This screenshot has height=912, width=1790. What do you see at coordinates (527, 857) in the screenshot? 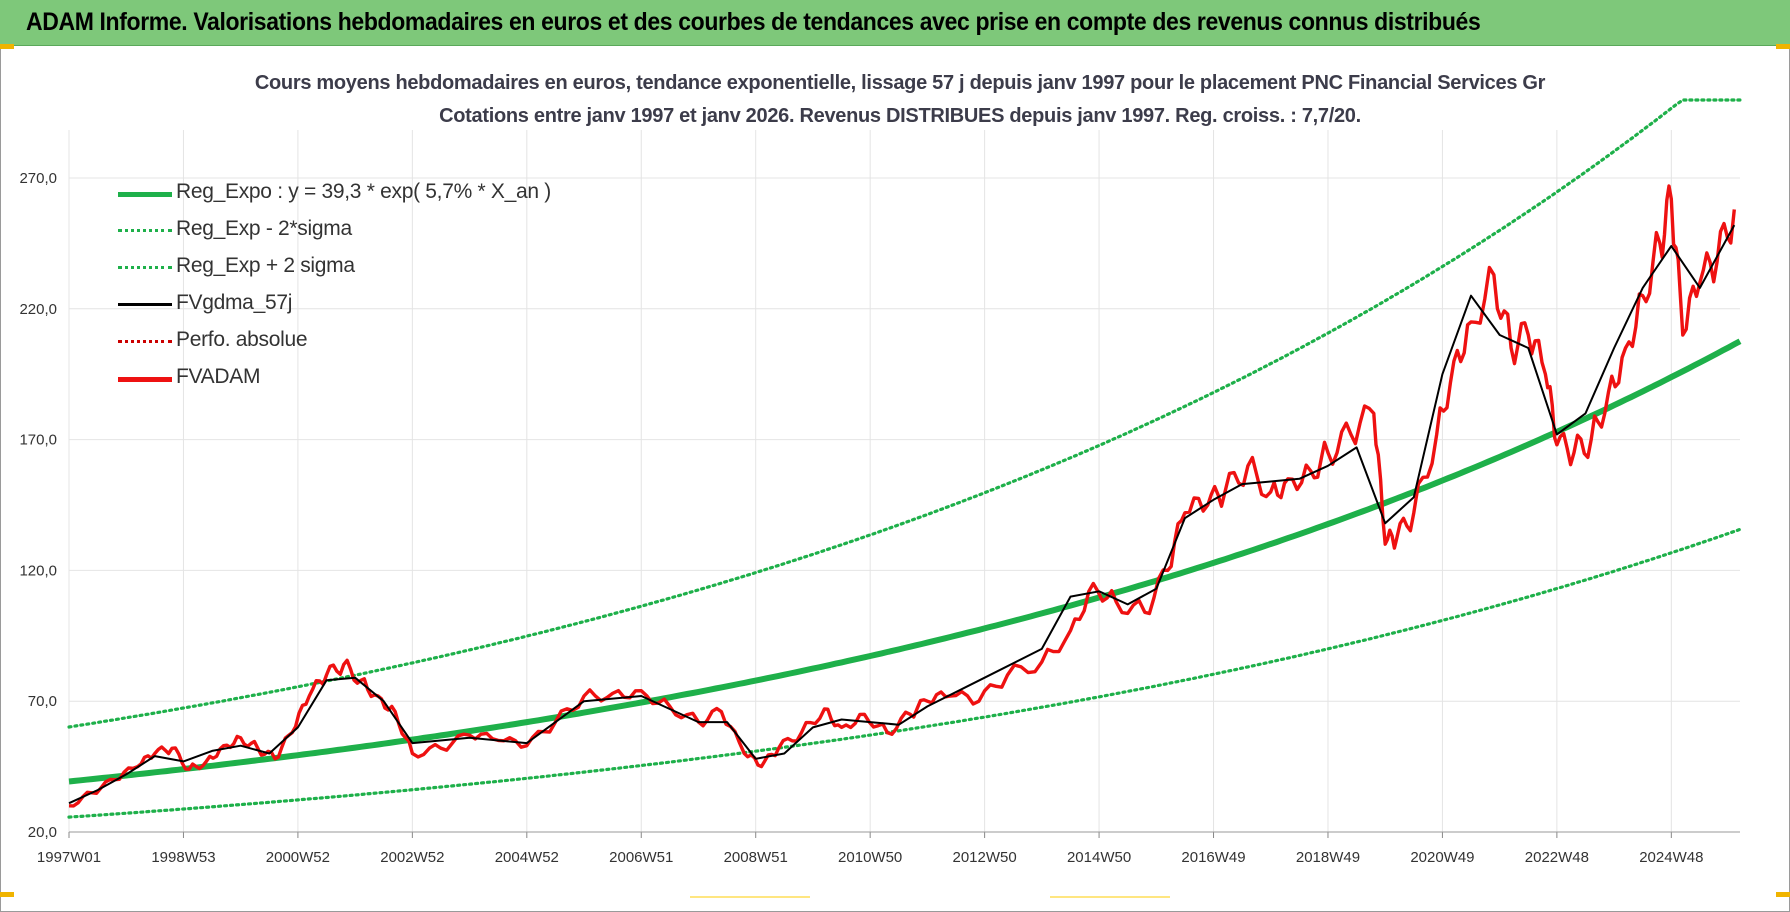
I see `x-tick-label: 2004W52` at bounding box center [527, 857].